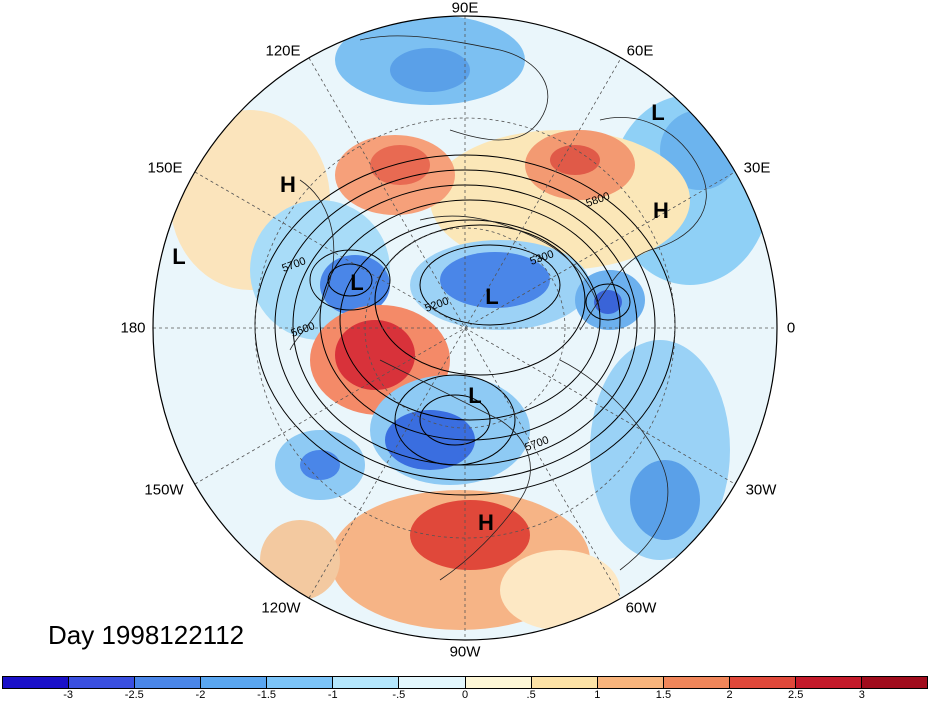  I want to click on day-title: Day 1998122112, so click(146, 635).